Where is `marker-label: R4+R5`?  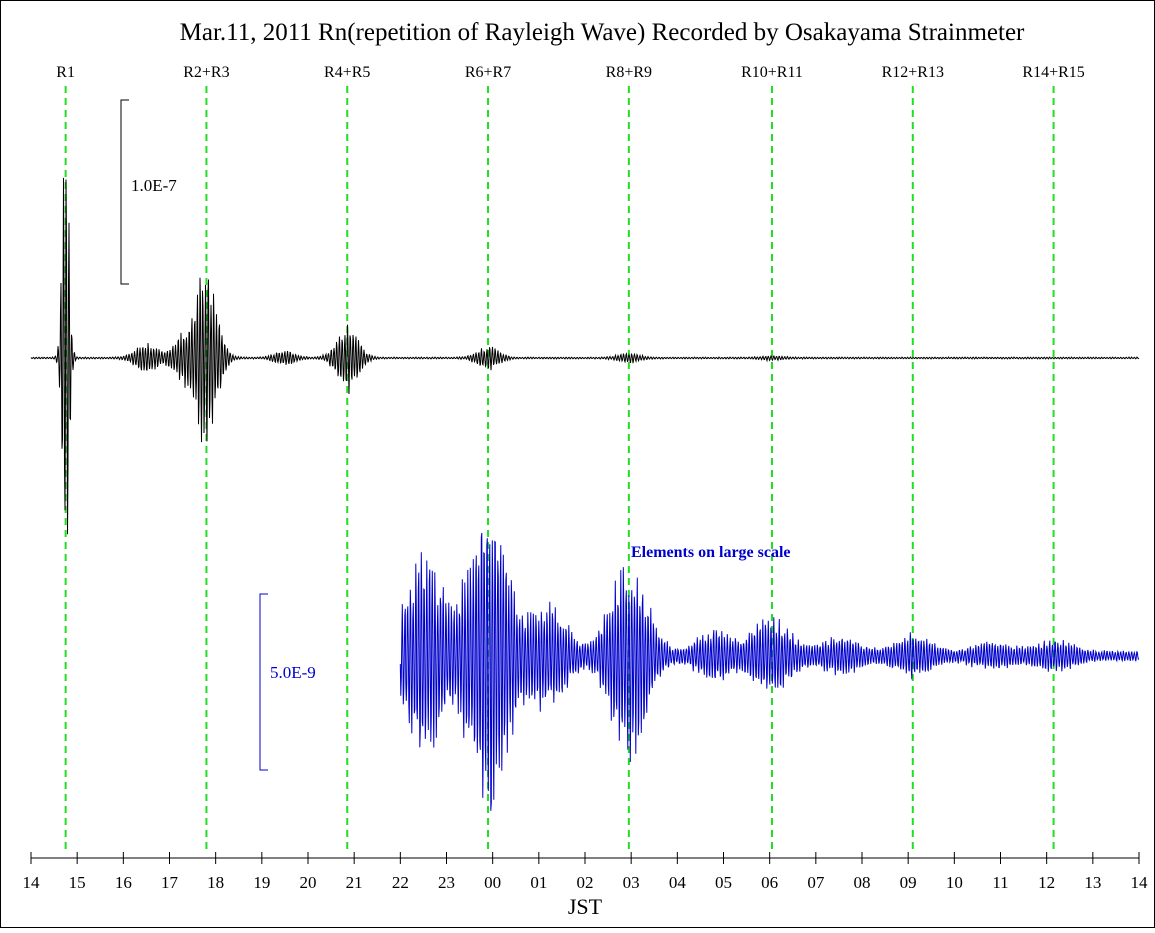 marker-label: R4+R5 is located at coordinates (347, 72).